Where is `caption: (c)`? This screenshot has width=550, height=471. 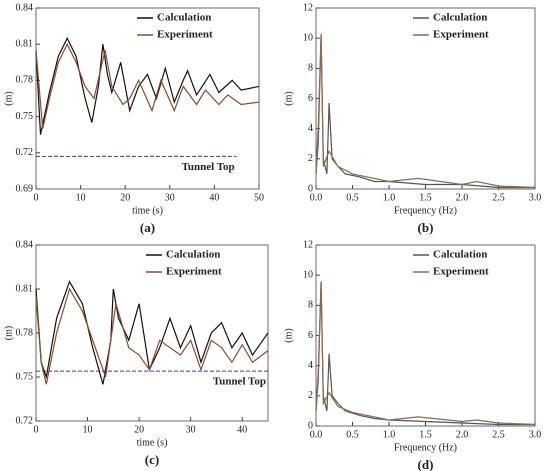
caption: (c) is located at coordinates (152, 459).